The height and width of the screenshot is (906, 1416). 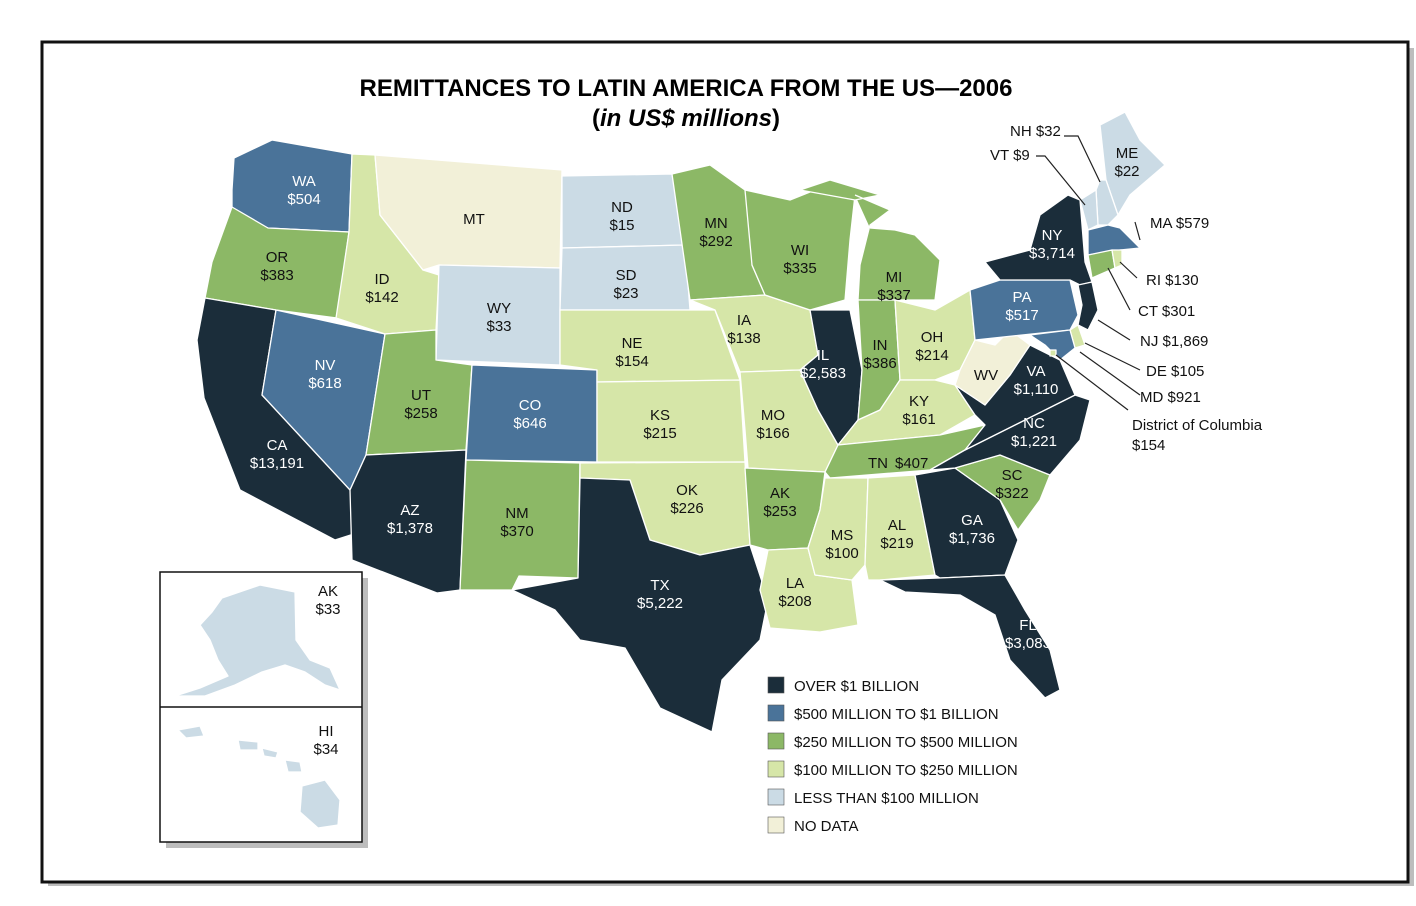 What do you see at coordinates (794, 601) in the screenshot?
I see `label-la-value: $208` at bounding box center [794, 601].